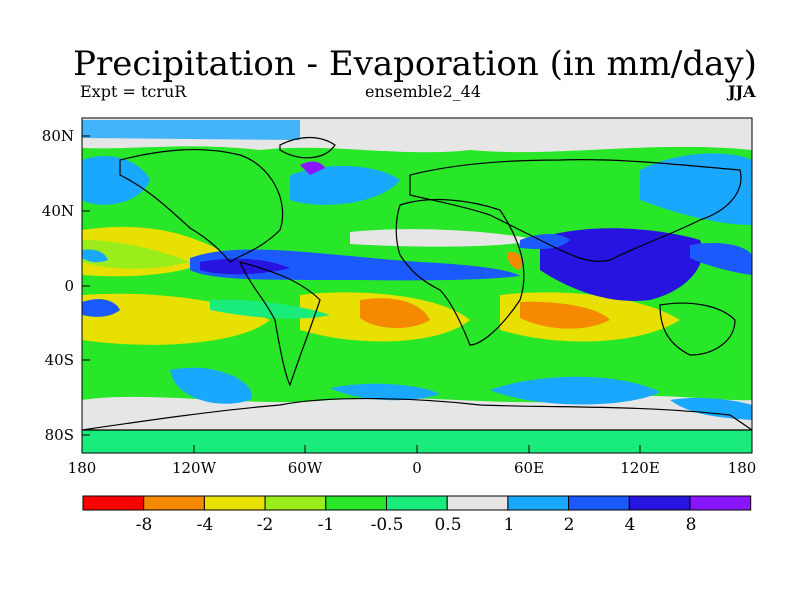 This screenshot has height=600, width=800. What do you see at coordinates (423, 91) in the screenshot?
I see `ensemble-label: ensemble2_44` at bounding box center [423, 91].